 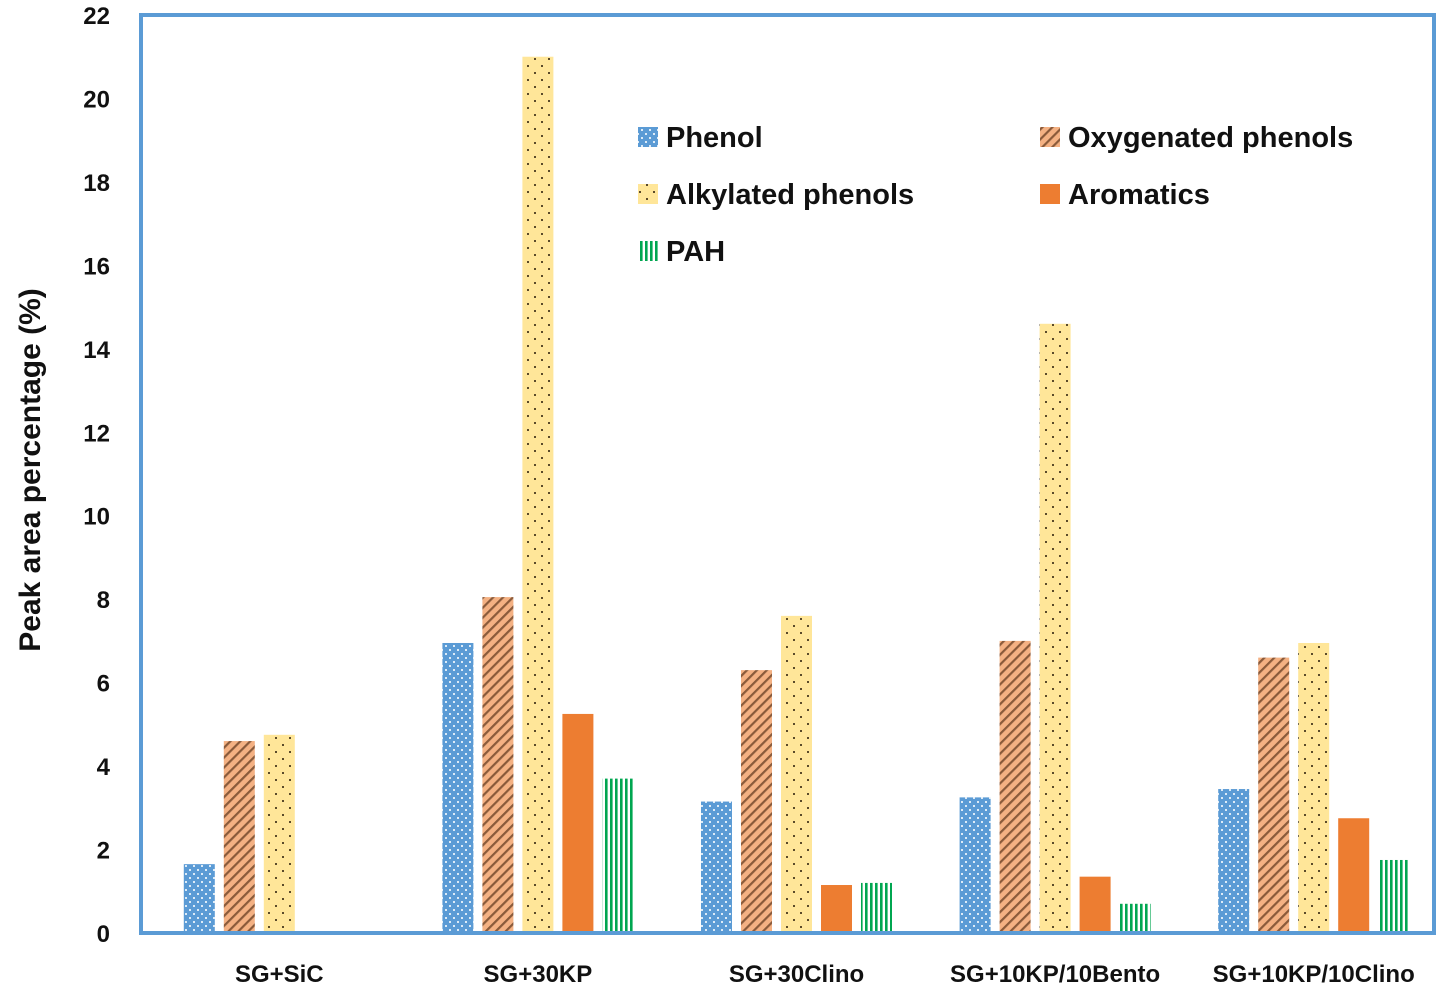 What do you see at coordinates (790, 195) in the screenshot?
I see `legend-label: Alkylated phenols` at bounding box center [790, 195].